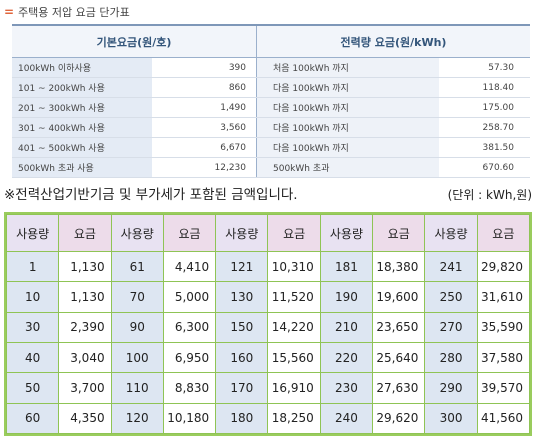  What do you see at coordinates (346, 297) in the screenshot?
I see `usage-cell: 190` at bounding box center [346, 297].